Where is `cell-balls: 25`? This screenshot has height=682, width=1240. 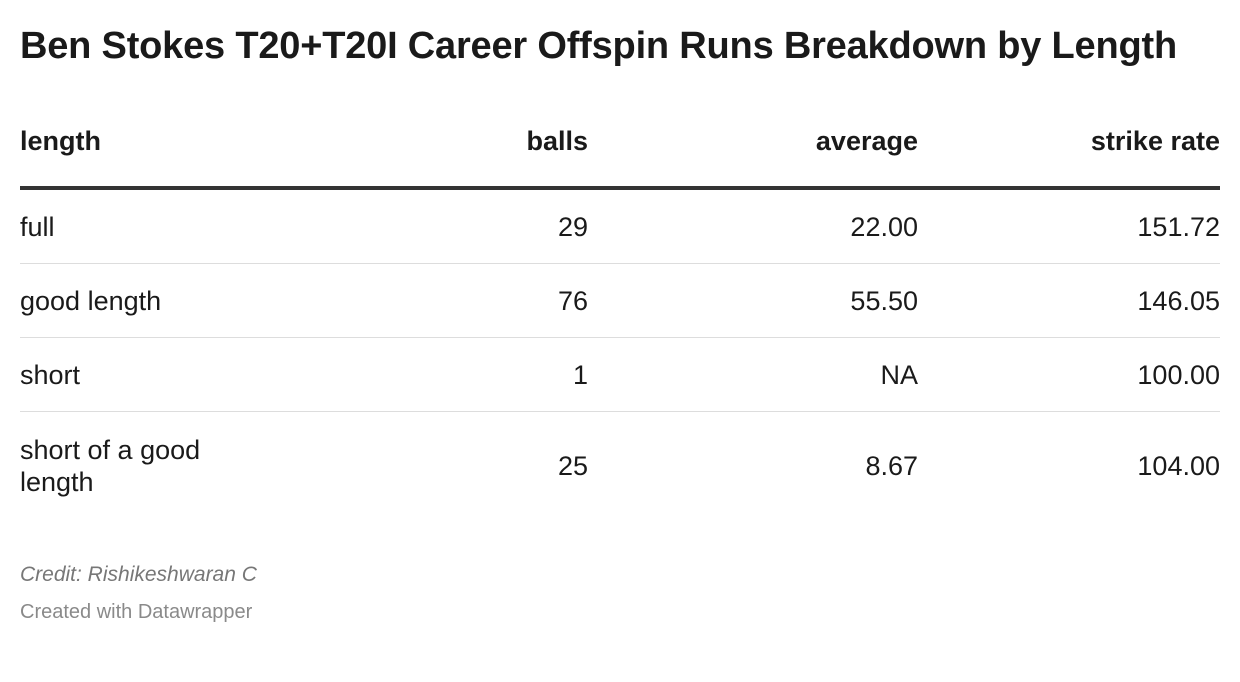 cell-balls: 25 is located at coordinates (572, 466).